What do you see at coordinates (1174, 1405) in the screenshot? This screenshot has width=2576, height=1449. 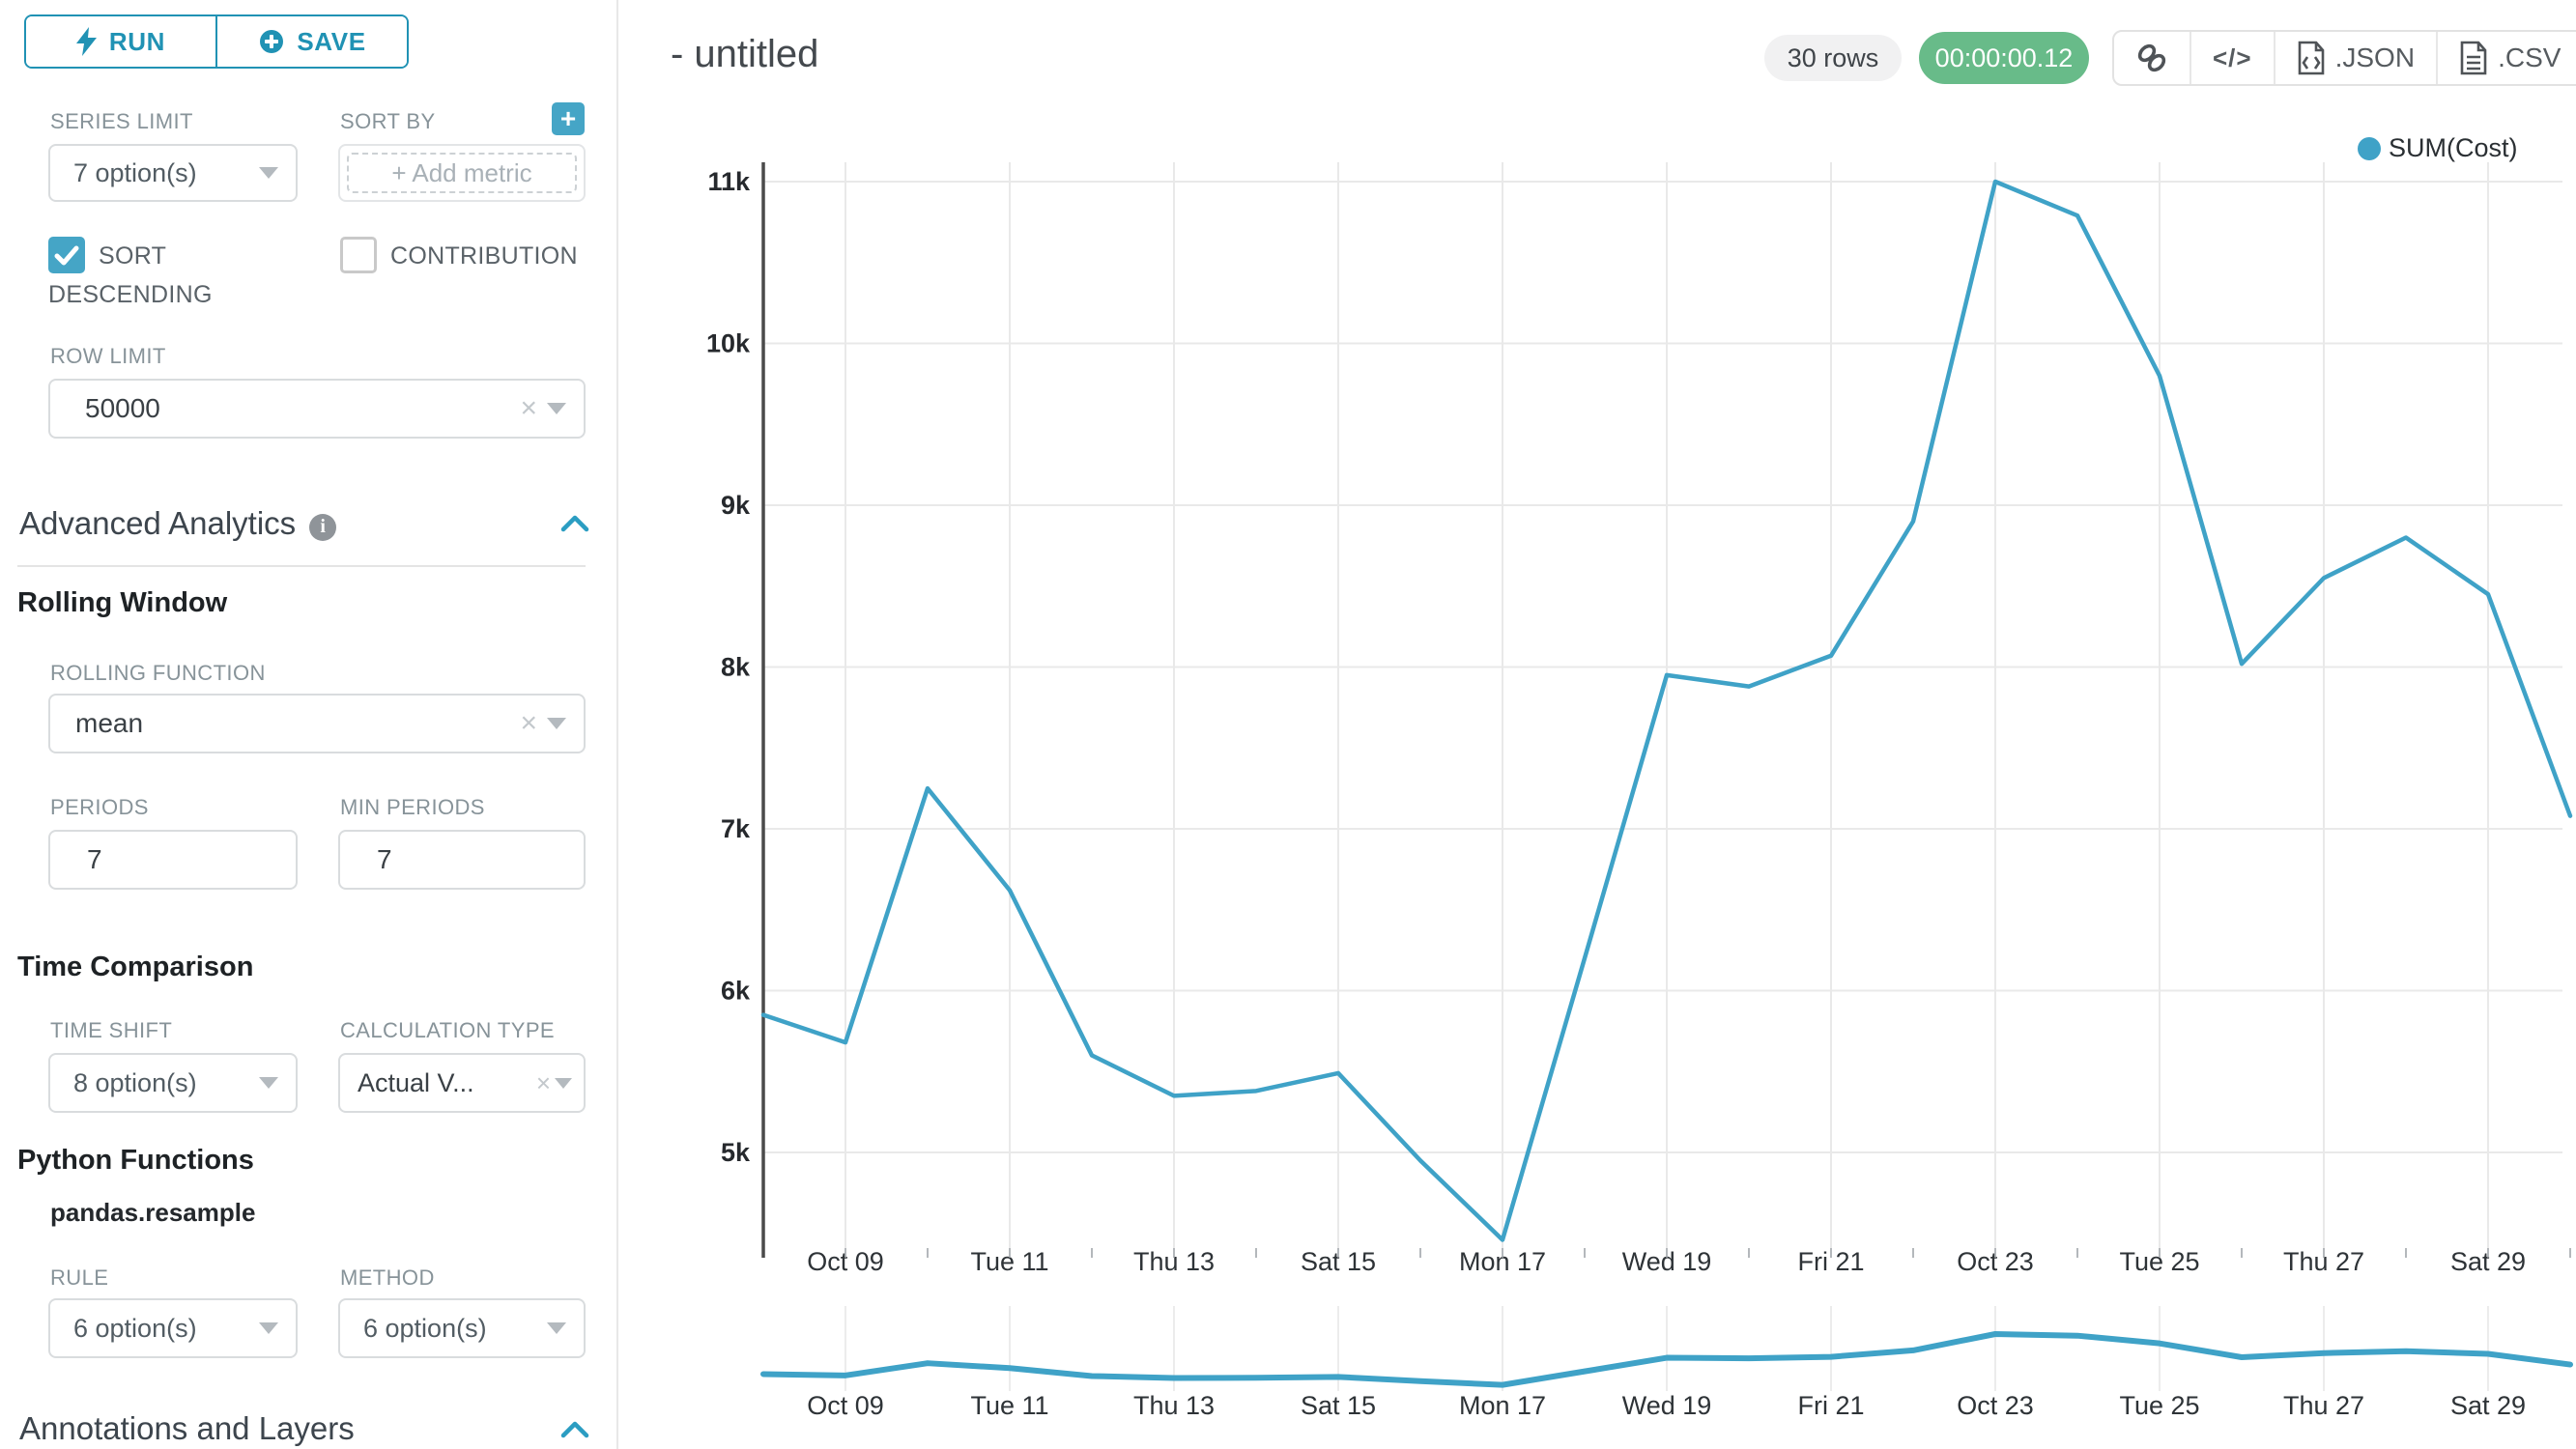 I see `svg-text: Thu 13` at bounding box center [1174, 1405].